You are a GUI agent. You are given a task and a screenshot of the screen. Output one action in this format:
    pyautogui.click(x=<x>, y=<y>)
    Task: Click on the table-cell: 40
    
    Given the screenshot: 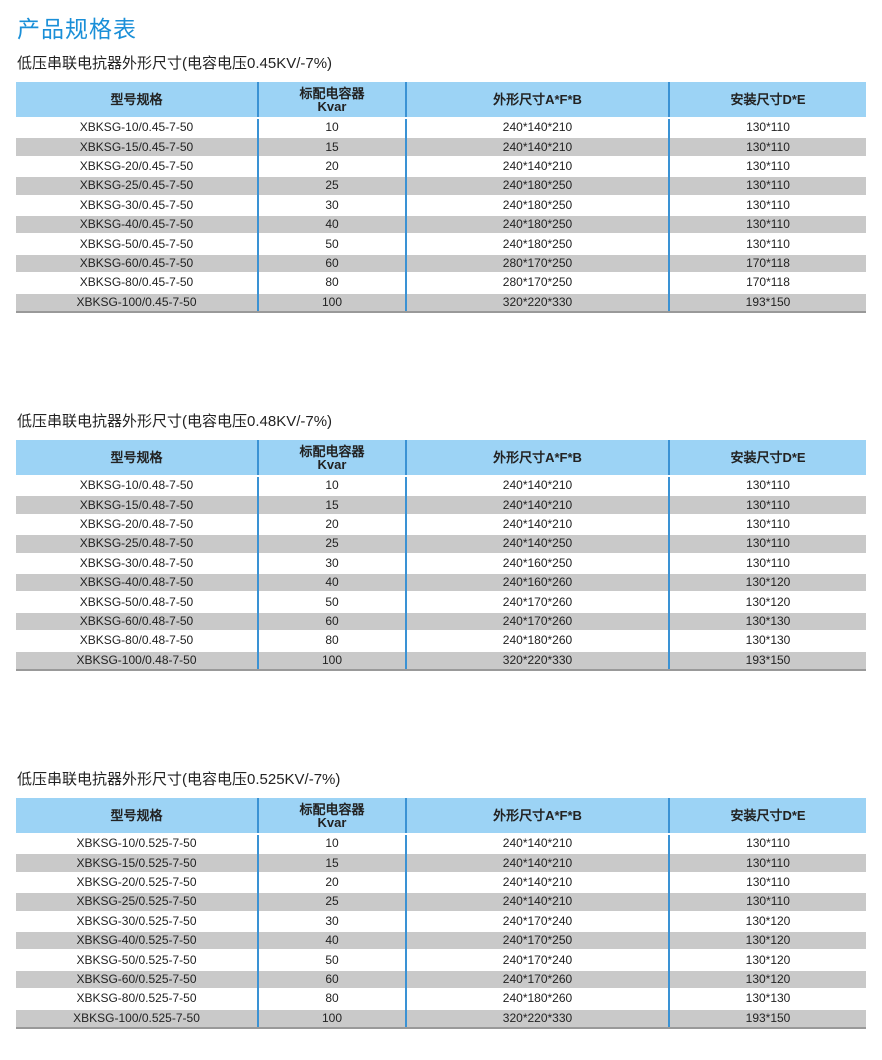 What is the action you would take?
    pyautogui.click(x=331, y=940)
    